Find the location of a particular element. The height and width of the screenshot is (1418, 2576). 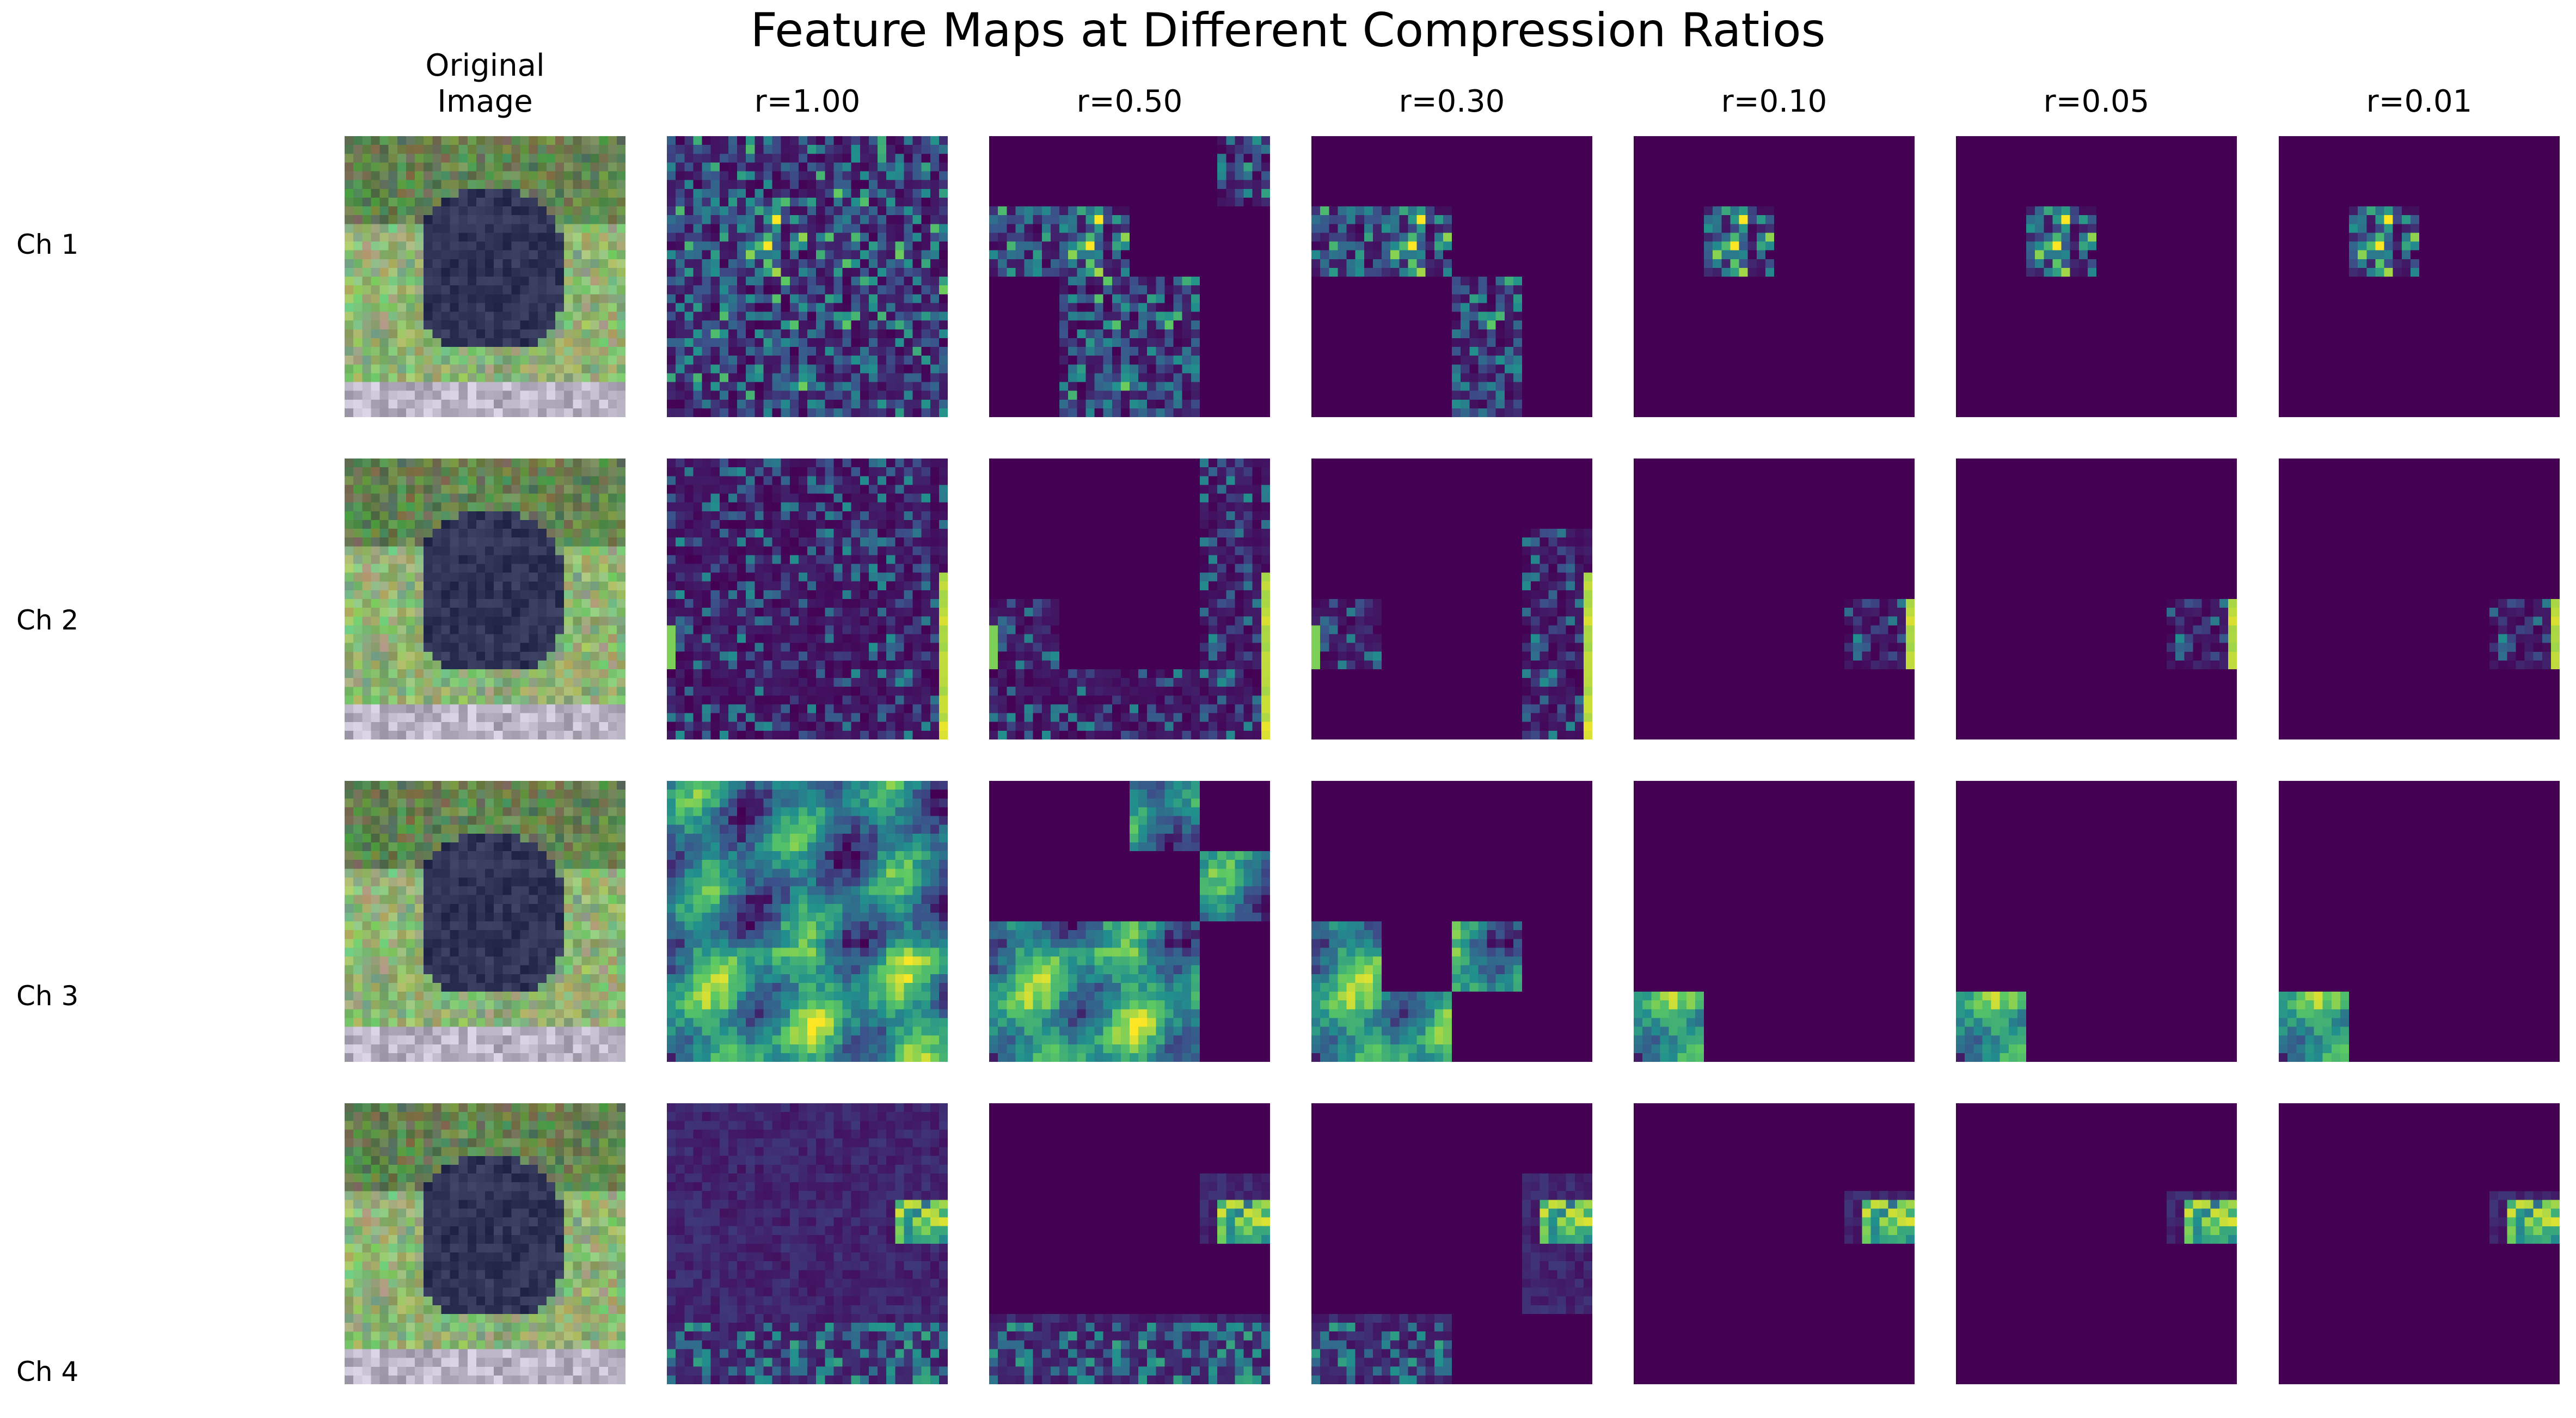

feature-map-ch2-r0.5 is located at coordinates (1129, 599).